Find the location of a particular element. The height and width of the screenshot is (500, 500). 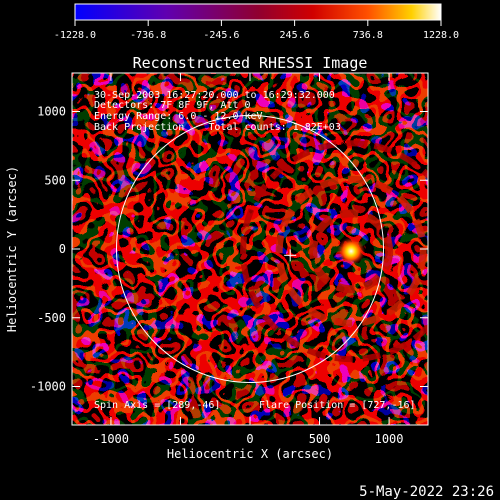

colorbar-tick-label: 736.8 is located at coordinates (368, 35).